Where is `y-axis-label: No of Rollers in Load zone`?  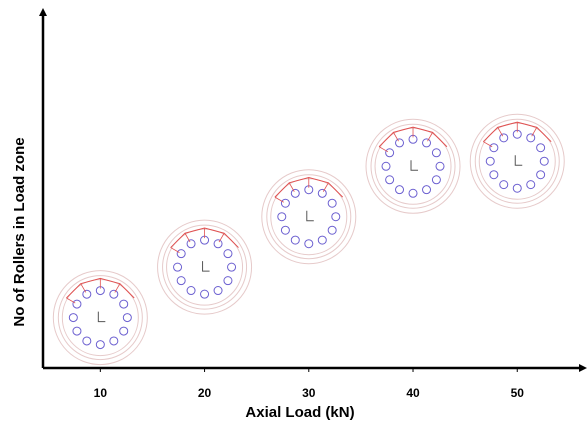
y-axis-label: No of Rollers in Load zone is located at coordinates (19, 231).